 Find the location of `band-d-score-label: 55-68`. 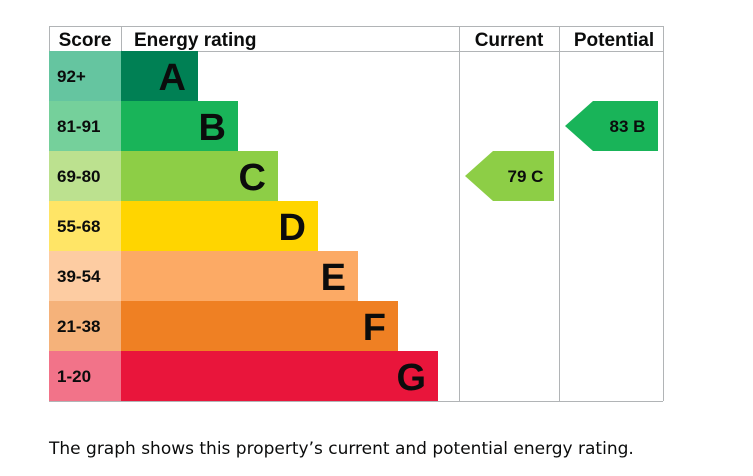

band-d-score-label: 55-68 is located at coordinates (78, 226).